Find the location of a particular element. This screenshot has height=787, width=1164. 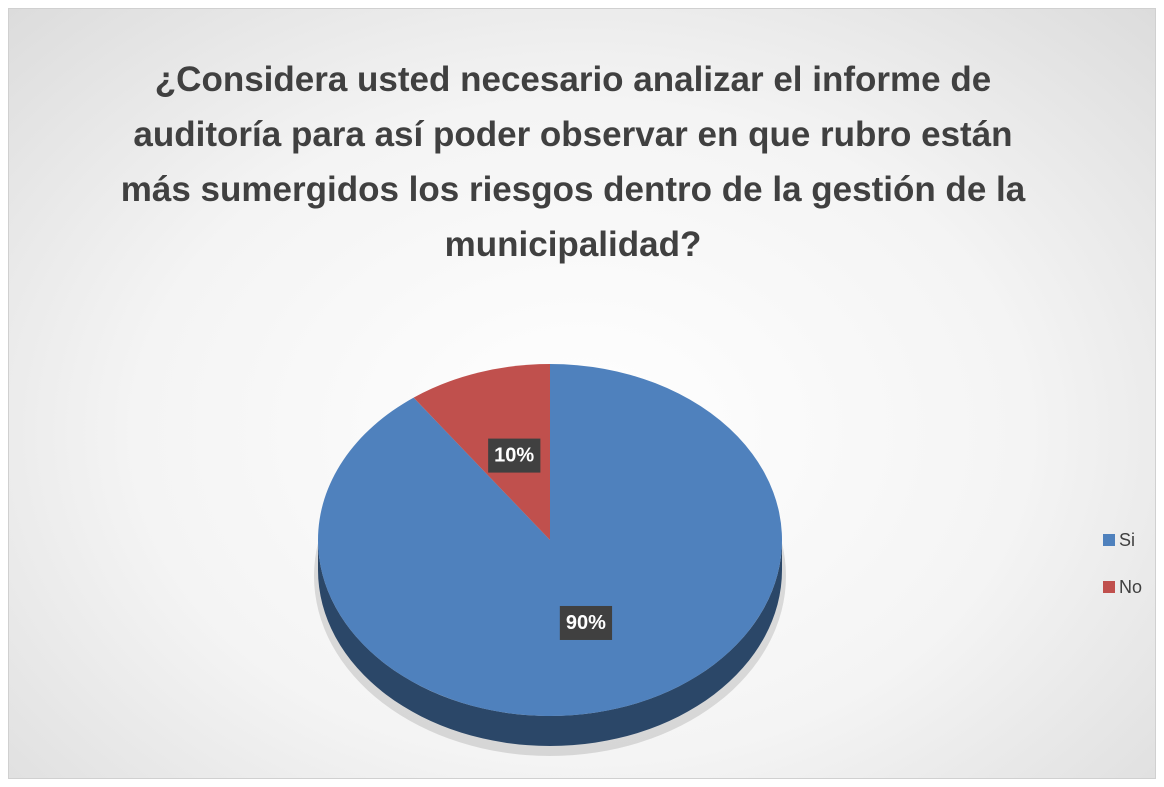

data-label: 90% is located at coordinates (586, 622).